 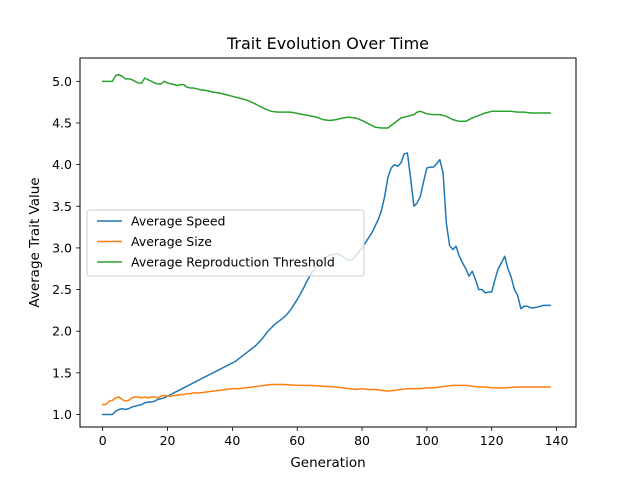 What do you see at coordinates (297, 440) in the screenshot?
I see `x-tick-label: 60` at bounding box center [297, 440].